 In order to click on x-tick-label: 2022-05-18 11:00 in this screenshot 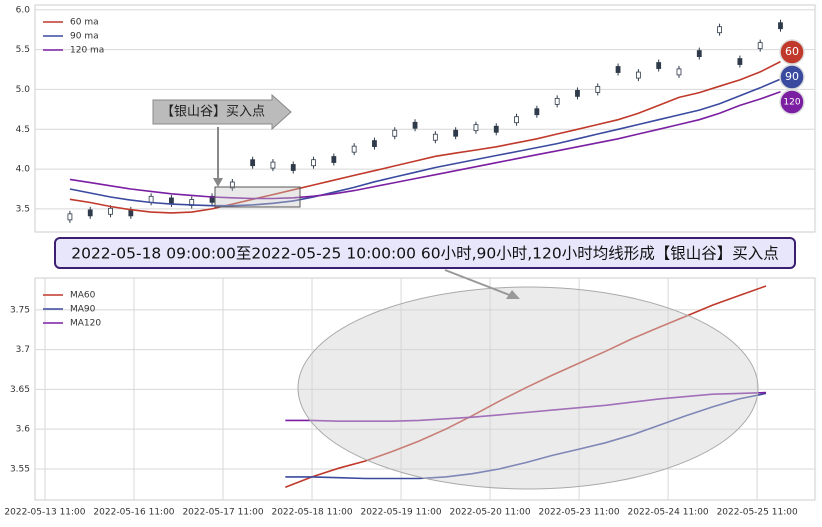, I will do `click(311, 513)`.